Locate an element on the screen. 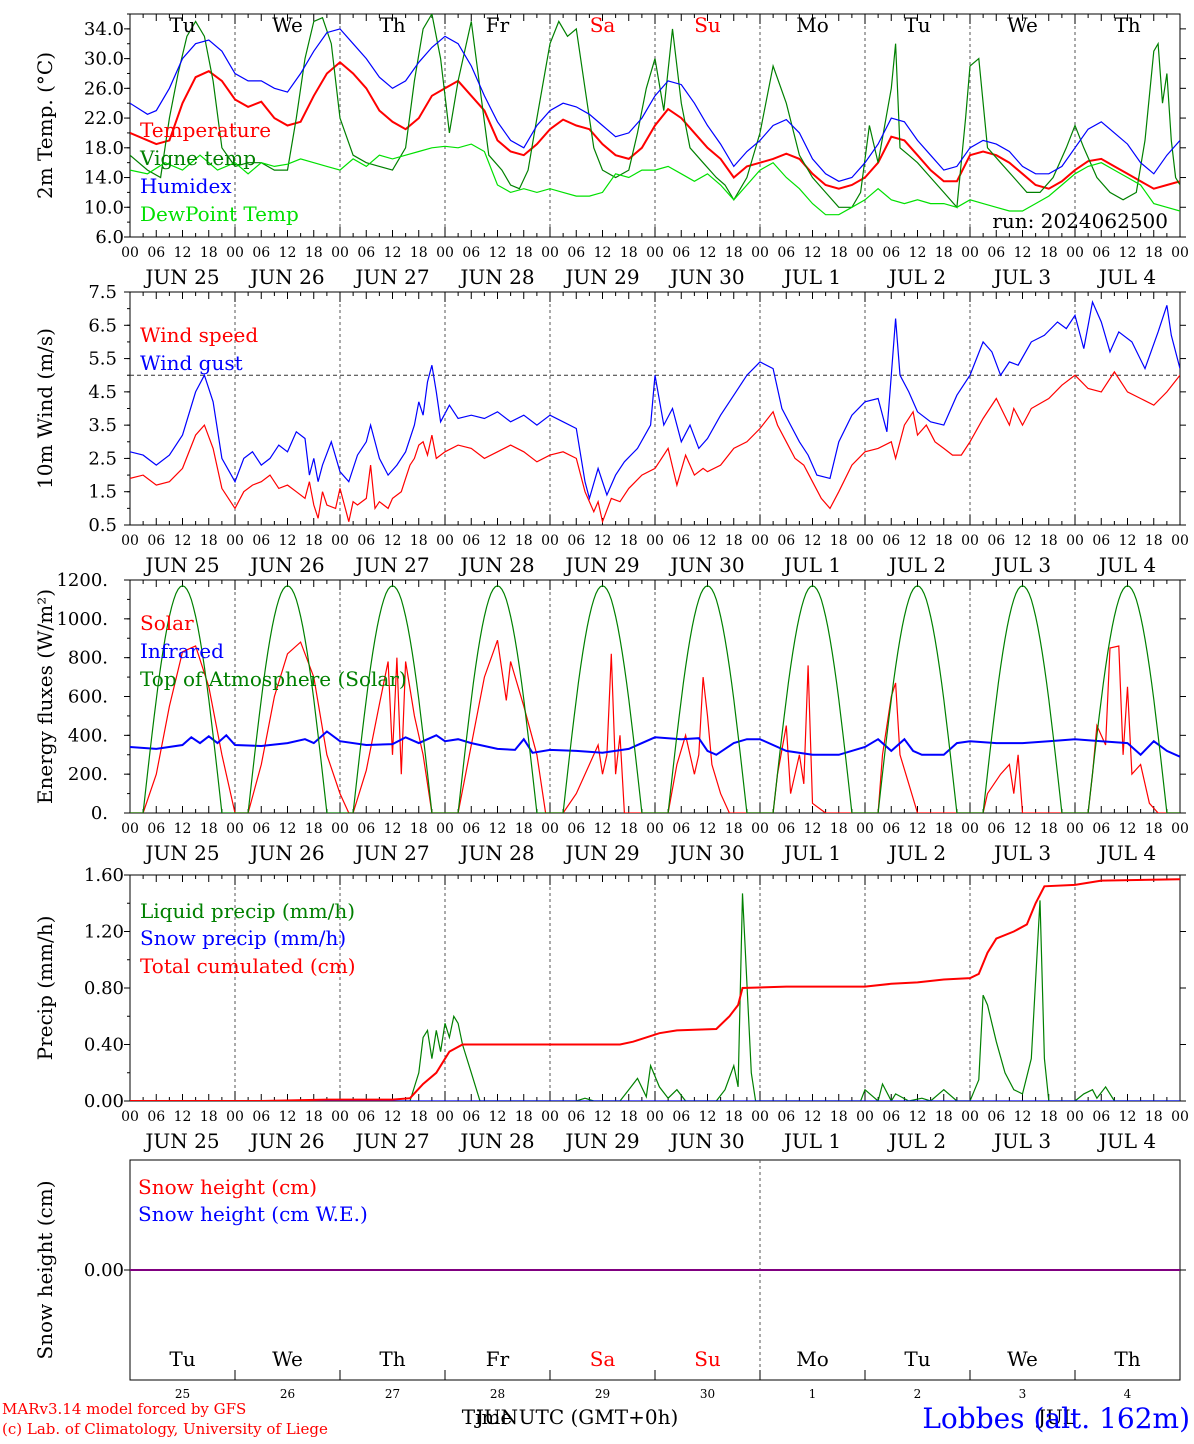 This screenshot has width=1194, height=1444. day-number: 28 is located at coordinates (497, 1394).